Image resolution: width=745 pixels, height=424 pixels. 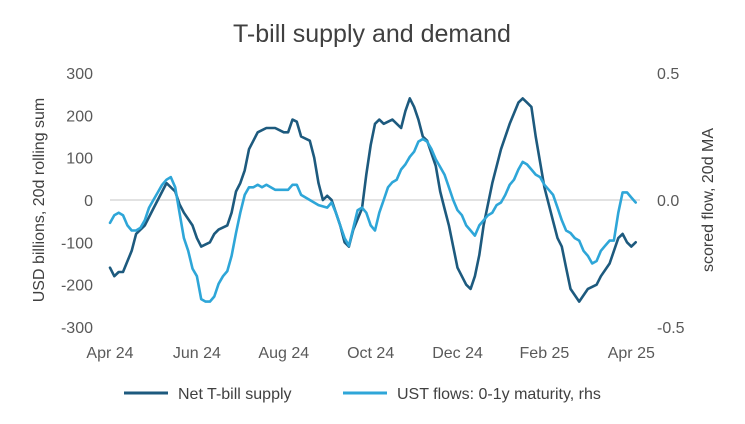 What do you see at coordinates (708, 200) in the screenshot?
I see `right-axis-title: scored flow, 20d MA` at bounding box center [708, 200].